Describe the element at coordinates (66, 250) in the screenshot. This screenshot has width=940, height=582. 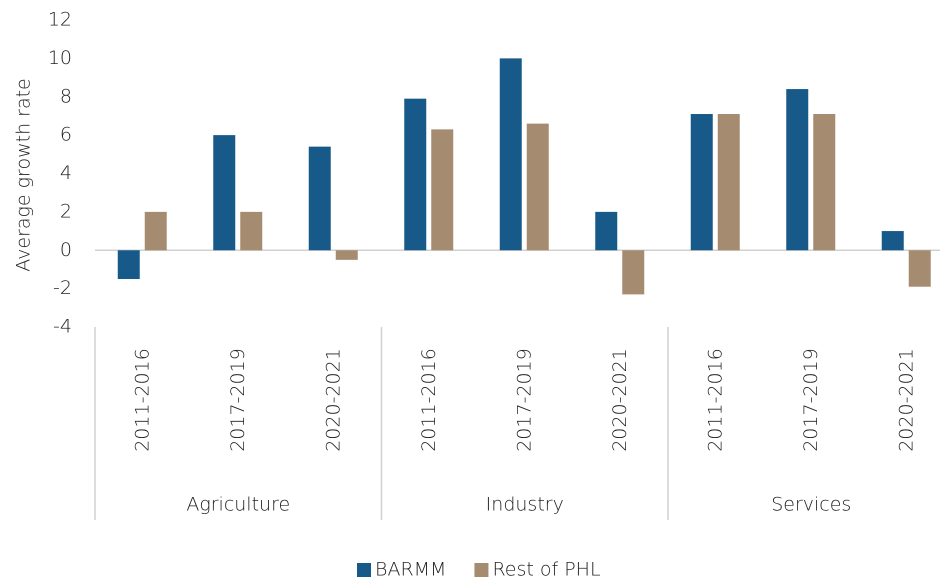
I see `y-tick-label: 0` at that location.